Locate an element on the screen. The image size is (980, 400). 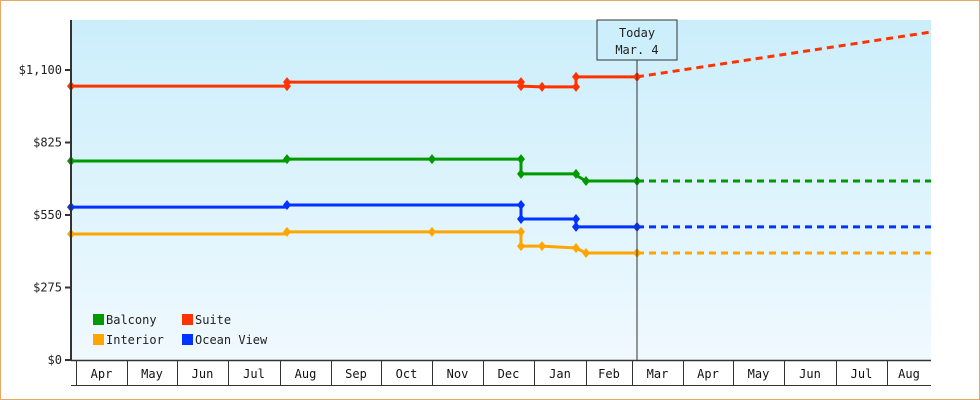
legend-item-balcony: Balcony is located at coordinates (125, 320).